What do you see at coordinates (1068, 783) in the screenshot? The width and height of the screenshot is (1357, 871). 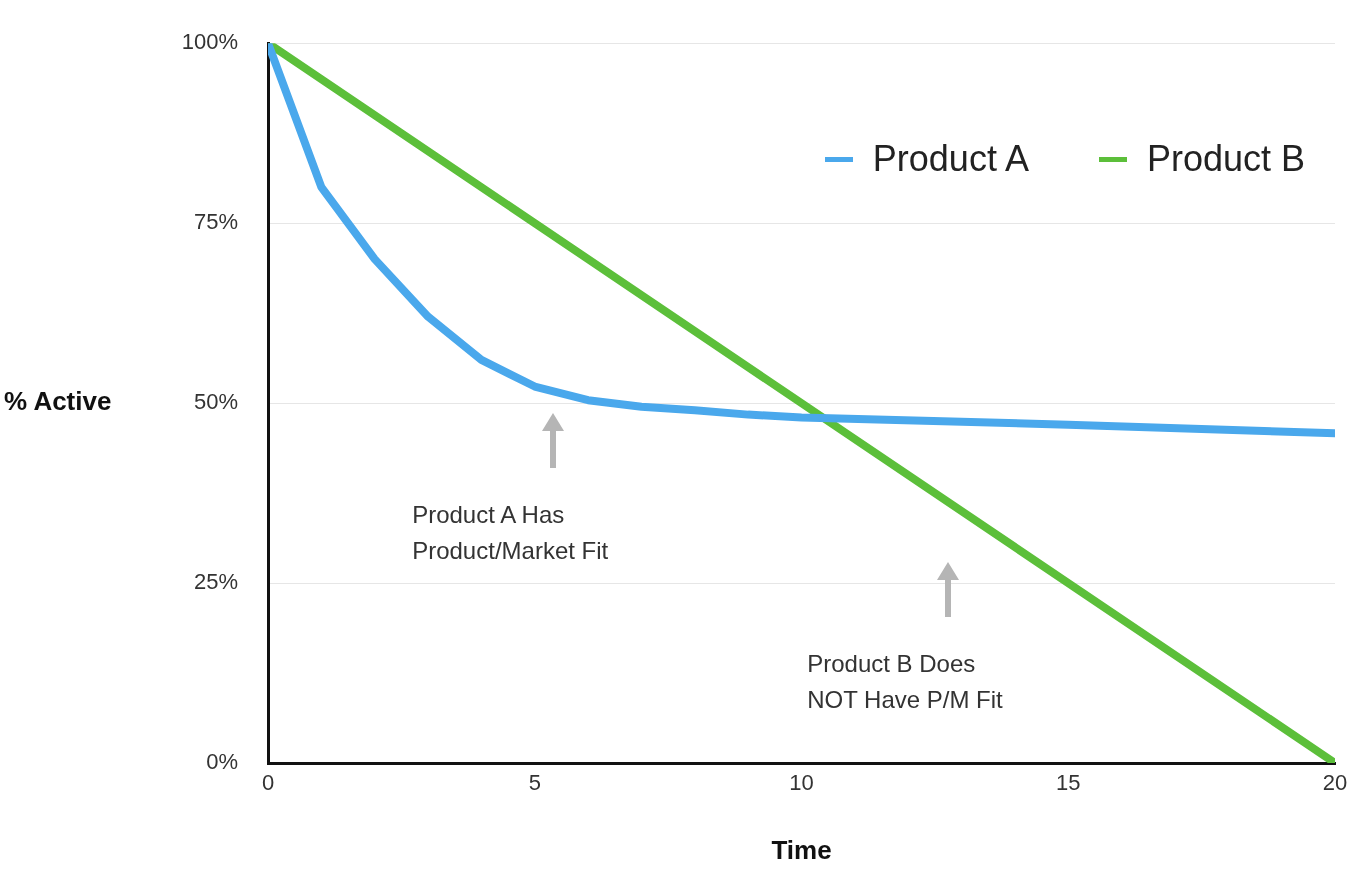 I see `x-tick-label: 15` at bounding box center [1068, 783].